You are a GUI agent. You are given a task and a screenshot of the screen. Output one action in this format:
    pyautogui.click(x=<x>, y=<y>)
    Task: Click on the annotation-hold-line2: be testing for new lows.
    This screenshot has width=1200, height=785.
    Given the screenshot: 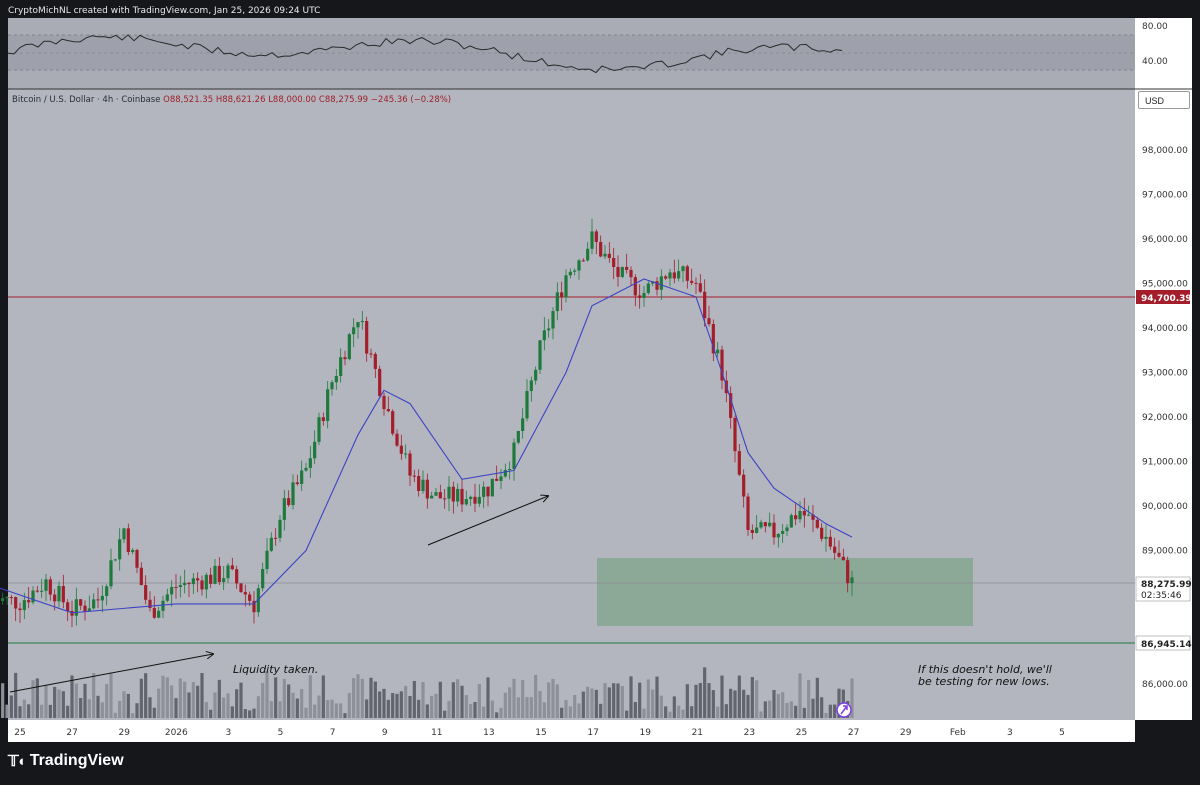 What is the action you would take?
    pyautogui.click(x=984, y=681)
    